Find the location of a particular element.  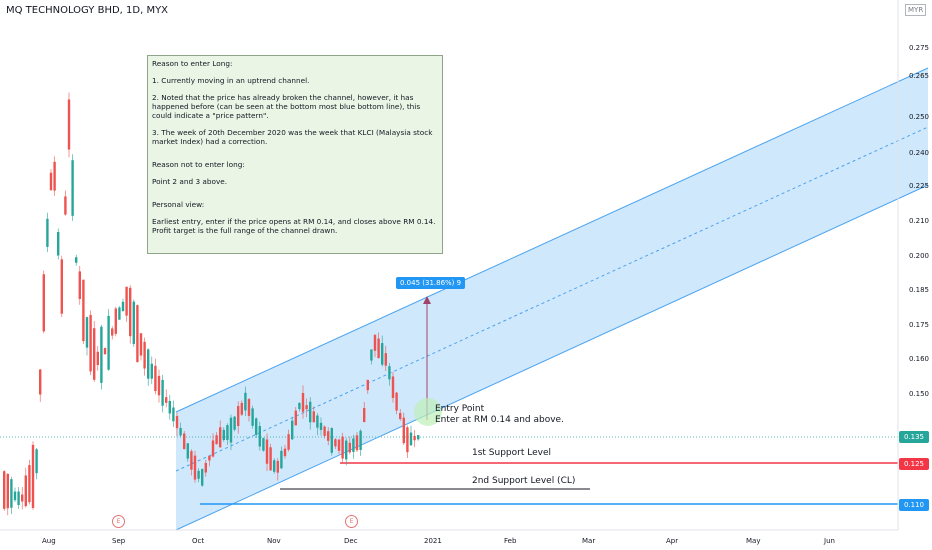

support-1-price-tag: 0.125 is located at coordinates (914, 464).